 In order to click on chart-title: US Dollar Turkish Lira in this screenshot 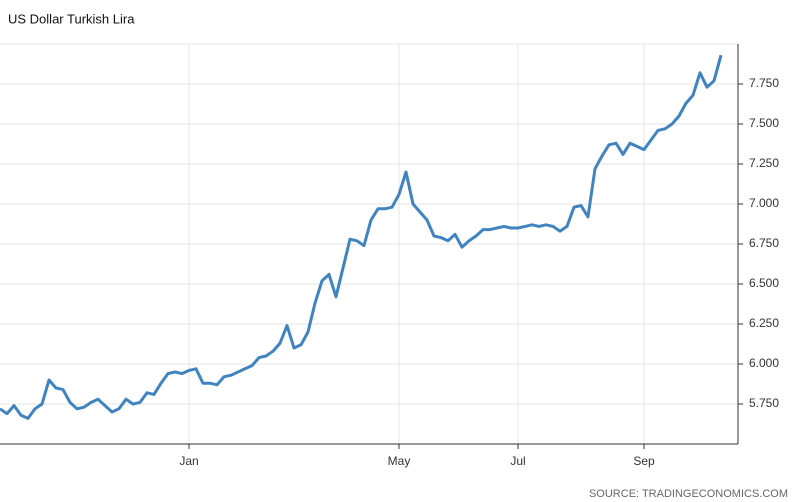, I will do `click(71, 18)`.